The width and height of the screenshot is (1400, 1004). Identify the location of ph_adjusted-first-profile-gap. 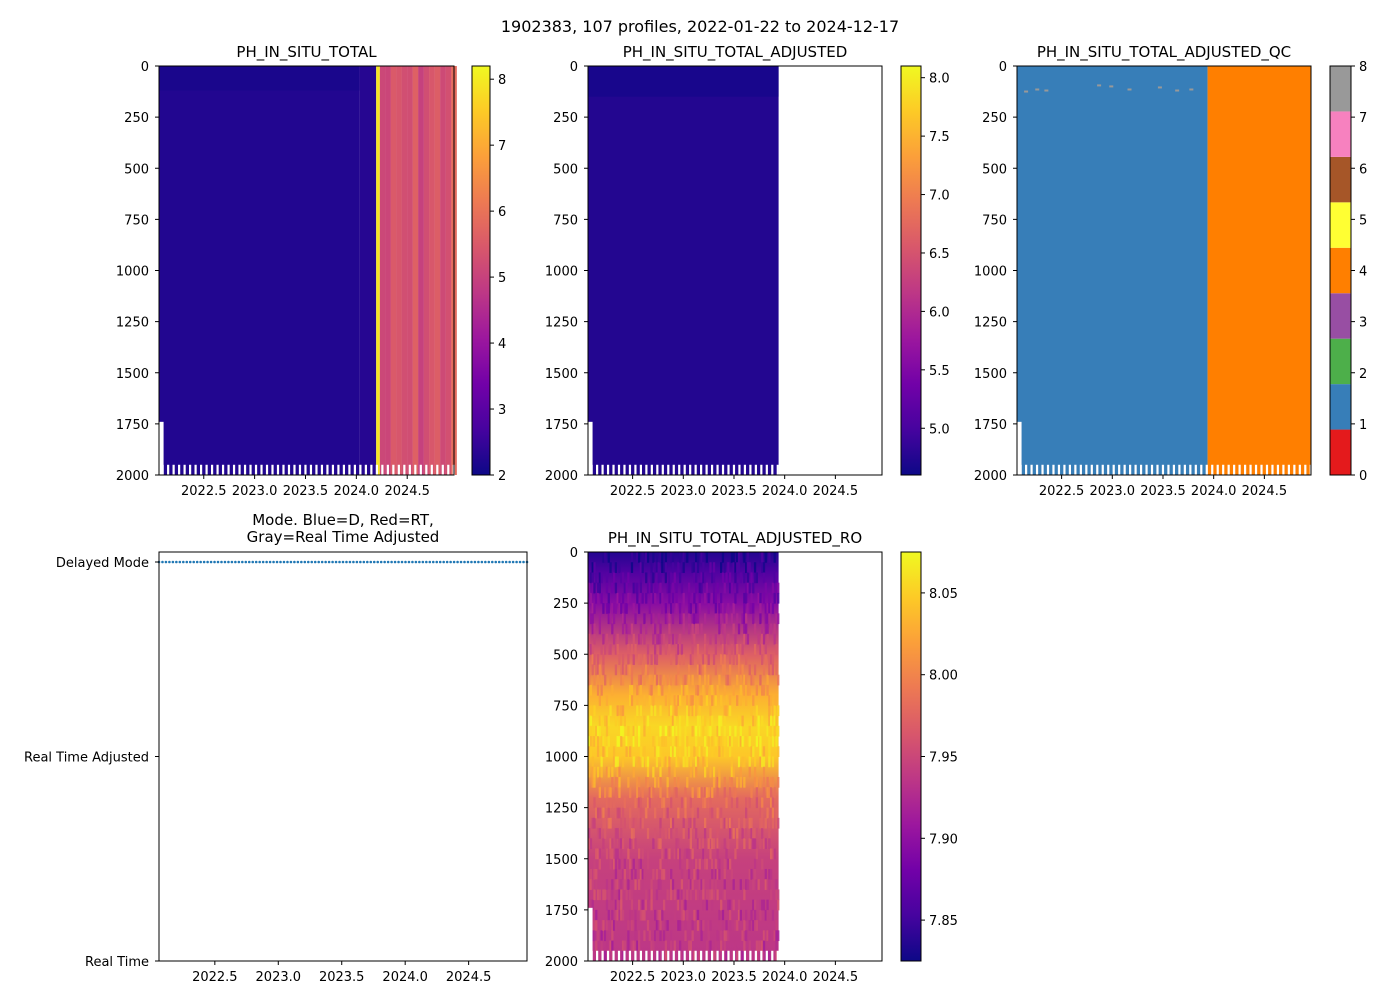
(590, 448).